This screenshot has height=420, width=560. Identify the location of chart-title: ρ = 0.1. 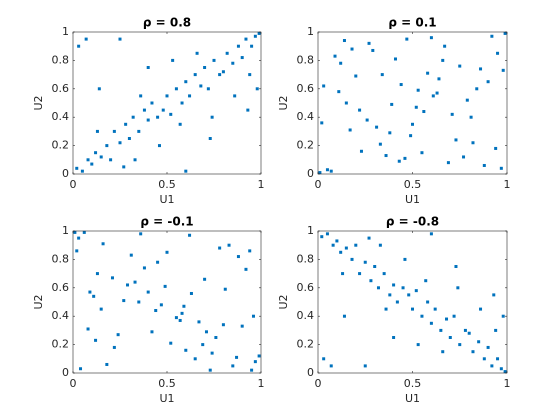
(412, 23).